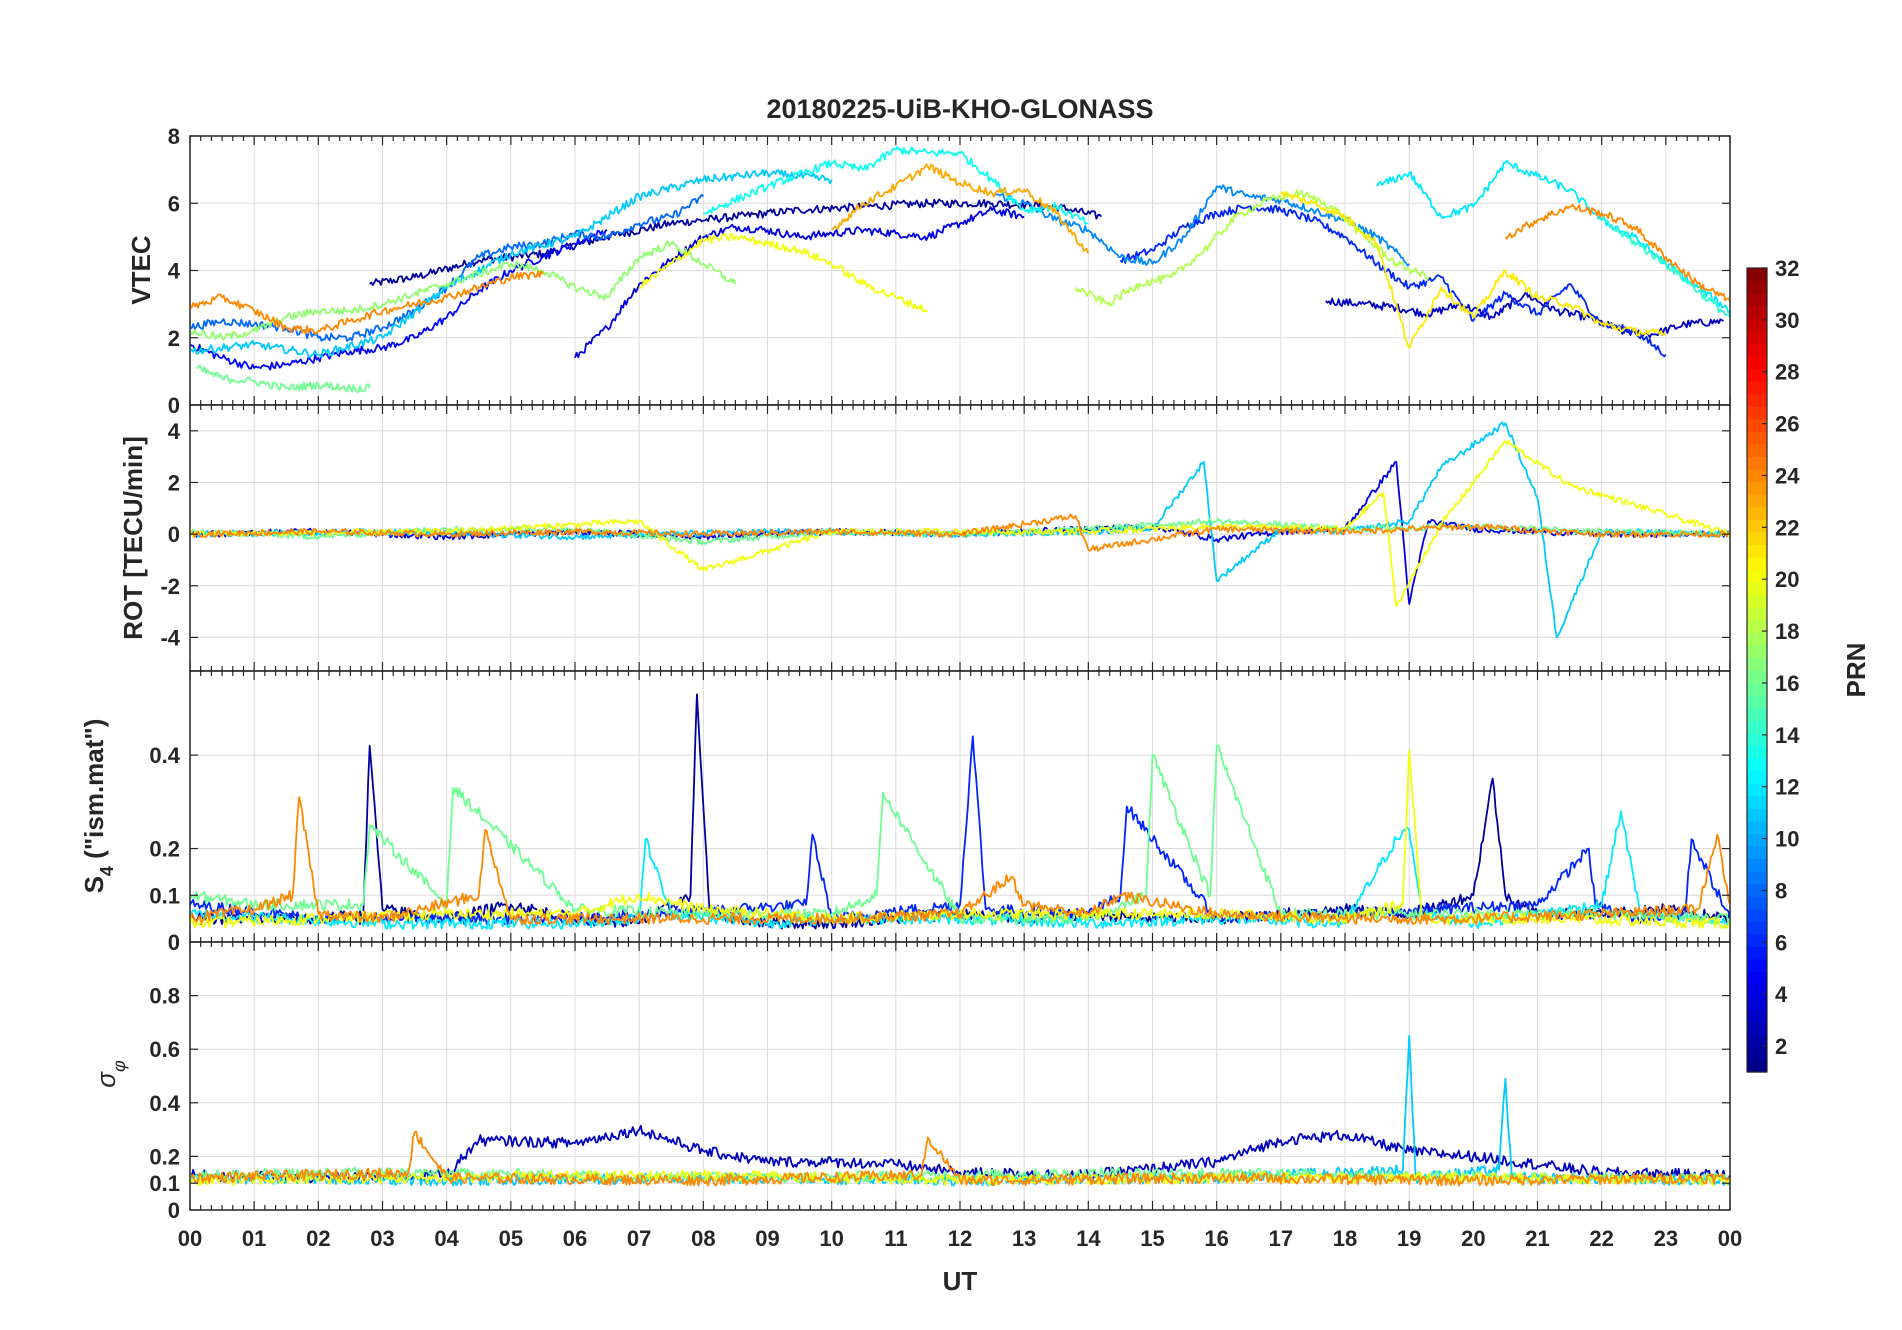 The height and width of the screenshot is (1330, 1902). What do you see at coordinates (703, 1238) in the screenshot?
I see `x-tick-label: 08` at bounding box center [703, 1238].